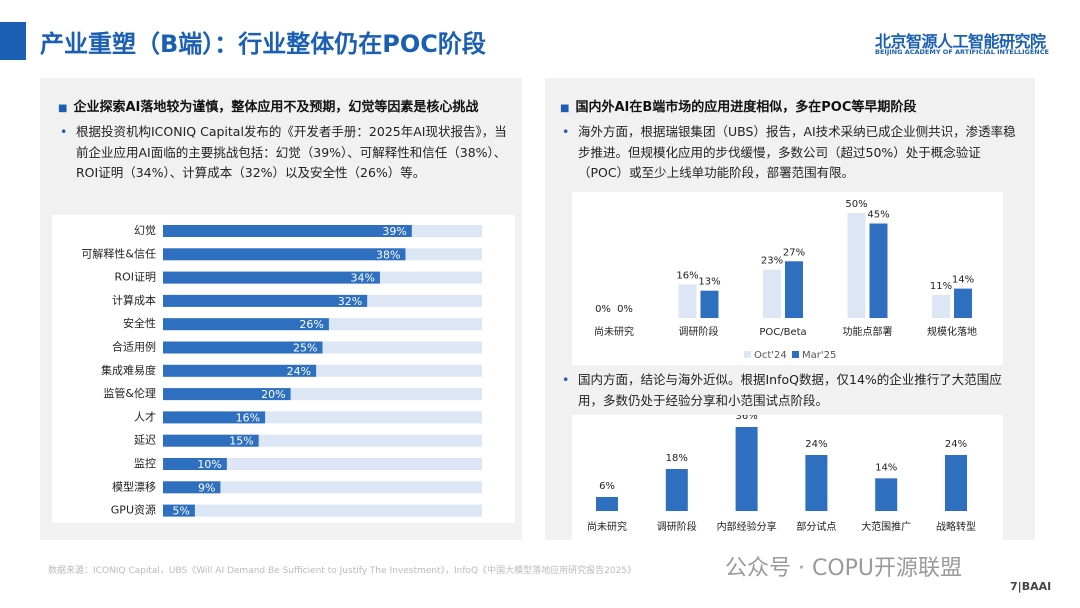 This screenshot has width=1080, height=608. Describe the element at coordinates (350, 301) in the screenshot. I see `value-label: 32%` at that location.